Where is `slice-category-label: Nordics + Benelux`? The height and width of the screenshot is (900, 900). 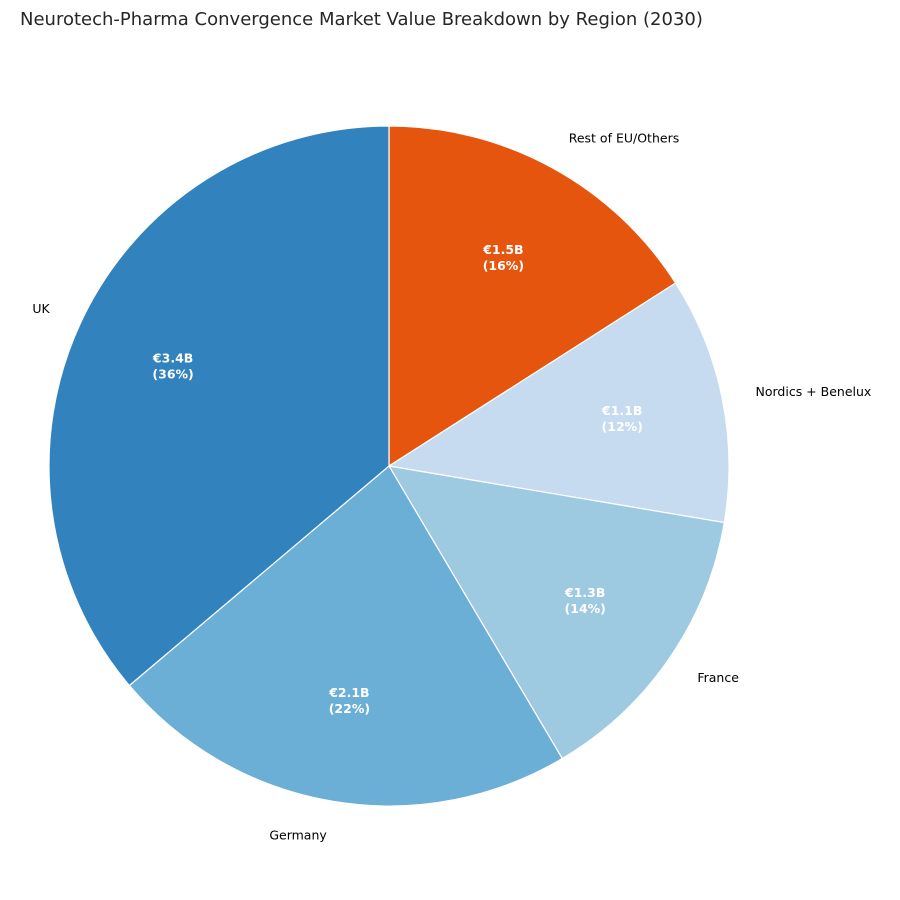 slice-category-label: Nordics + Benelux is located at coordinates (814, 391).